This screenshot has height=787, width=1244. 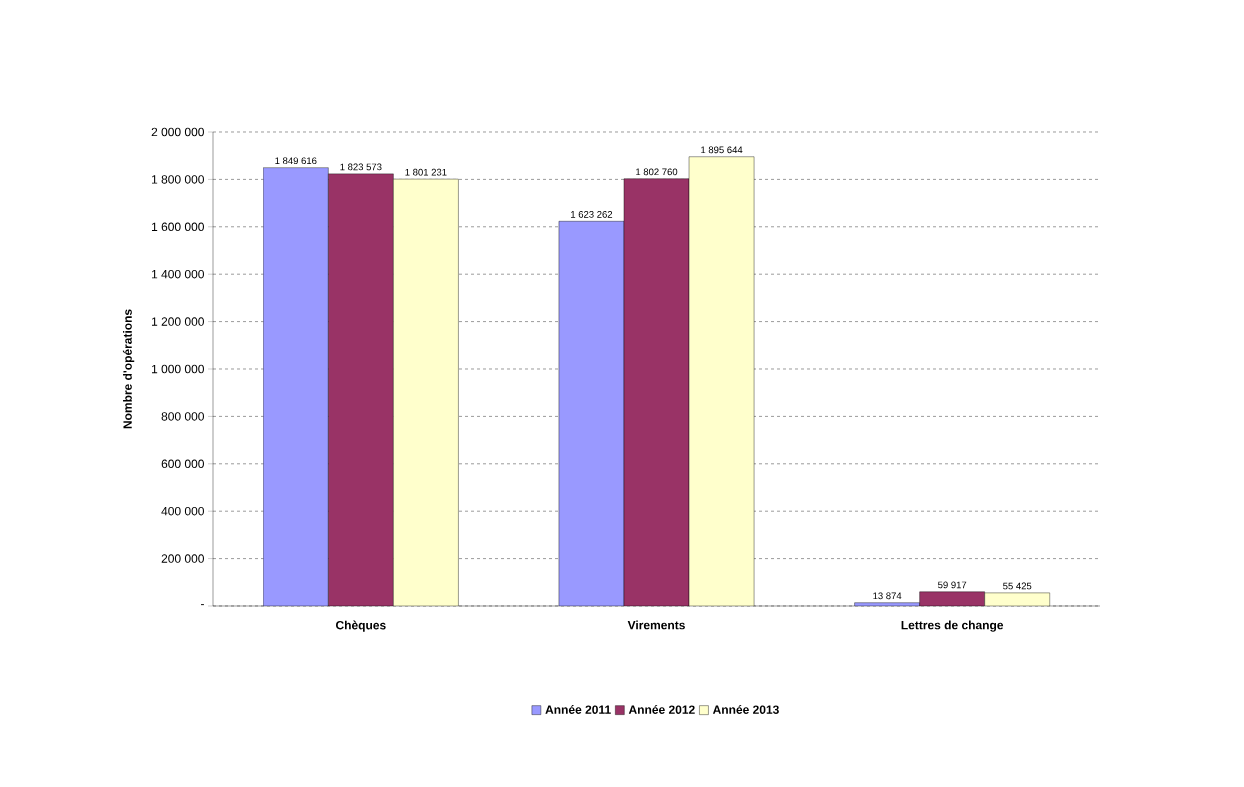 What do you see at coordinates (128, 369) in the screenshot?
I see `y-axis-title: Nombre d'opérations` at bounding box center [128, 369].